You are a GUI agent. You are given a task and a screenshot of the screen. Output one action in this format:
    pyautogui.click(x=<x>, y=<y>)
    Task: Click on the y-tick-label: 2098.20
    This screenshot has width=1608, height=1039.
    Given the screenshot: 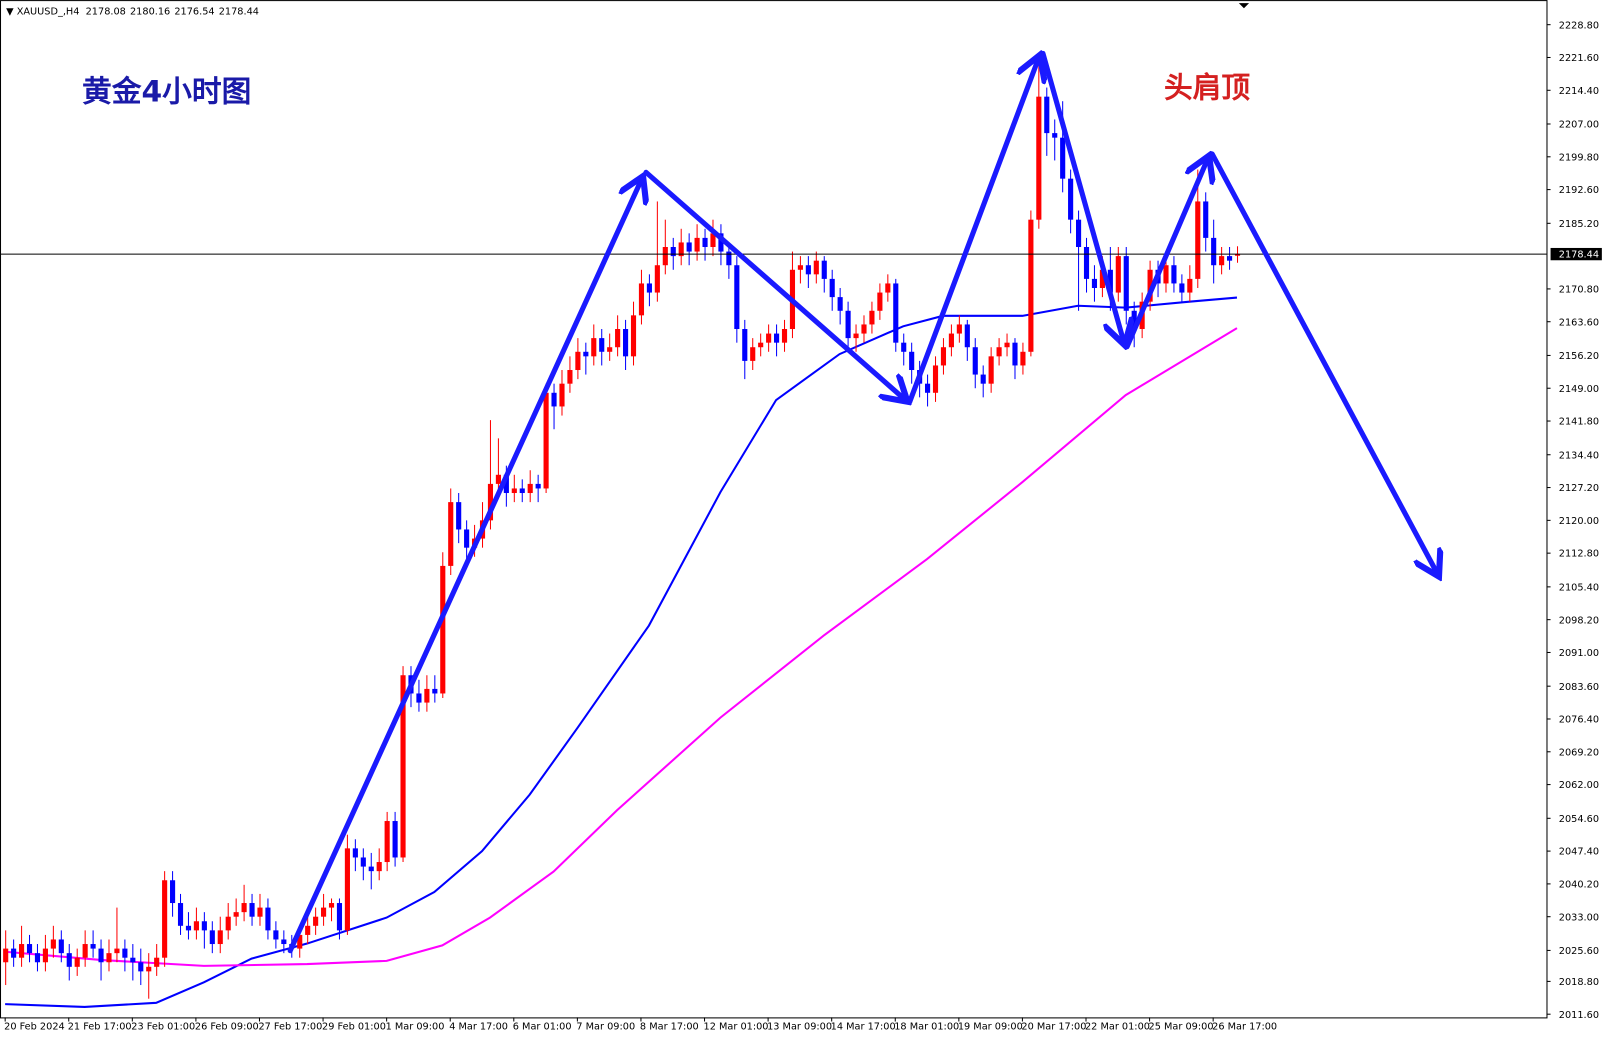 What is the action you would take?
    pyautogui.click(x=1579, y=620)
    